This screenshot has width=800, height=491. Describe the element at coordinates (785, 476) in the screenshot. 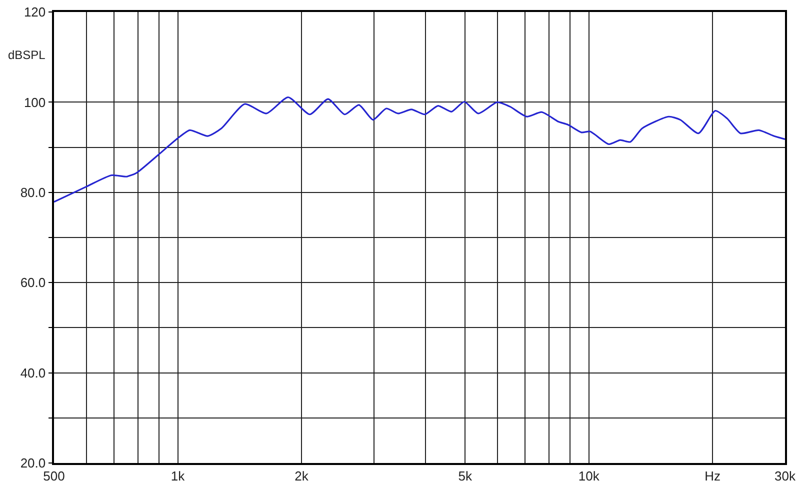

I see `x-tick-label: 30k` at that location.